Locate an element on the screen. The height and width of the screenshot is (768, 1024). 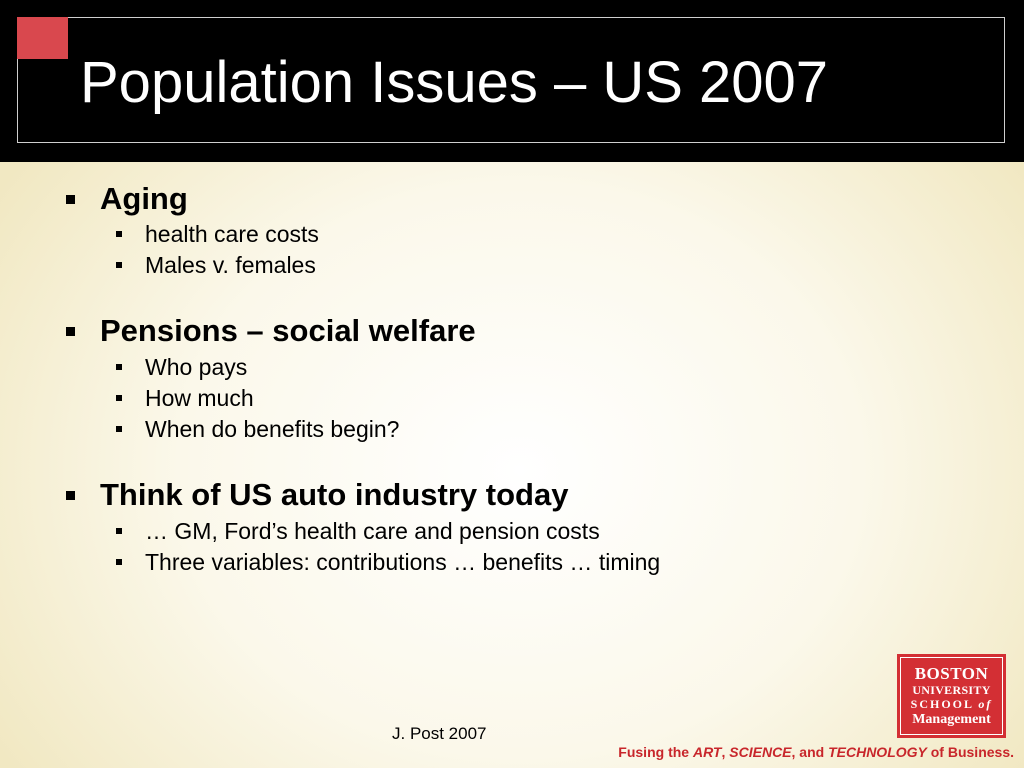
list-item: health care costs is located at coordinates (232, 234).